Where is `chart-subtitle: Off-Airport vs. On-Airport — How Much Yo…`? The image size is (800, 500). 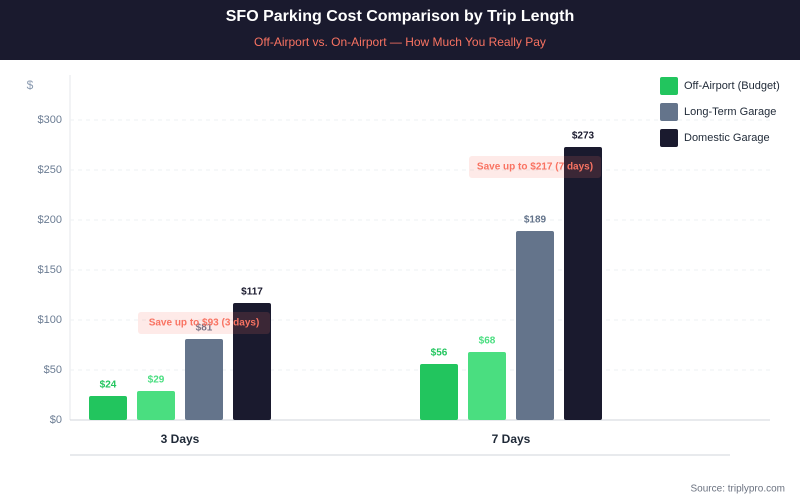
chart-subtitle: Off-Airport vs. On-Airport — How Much Yo… is located at coordinates (400, 42).